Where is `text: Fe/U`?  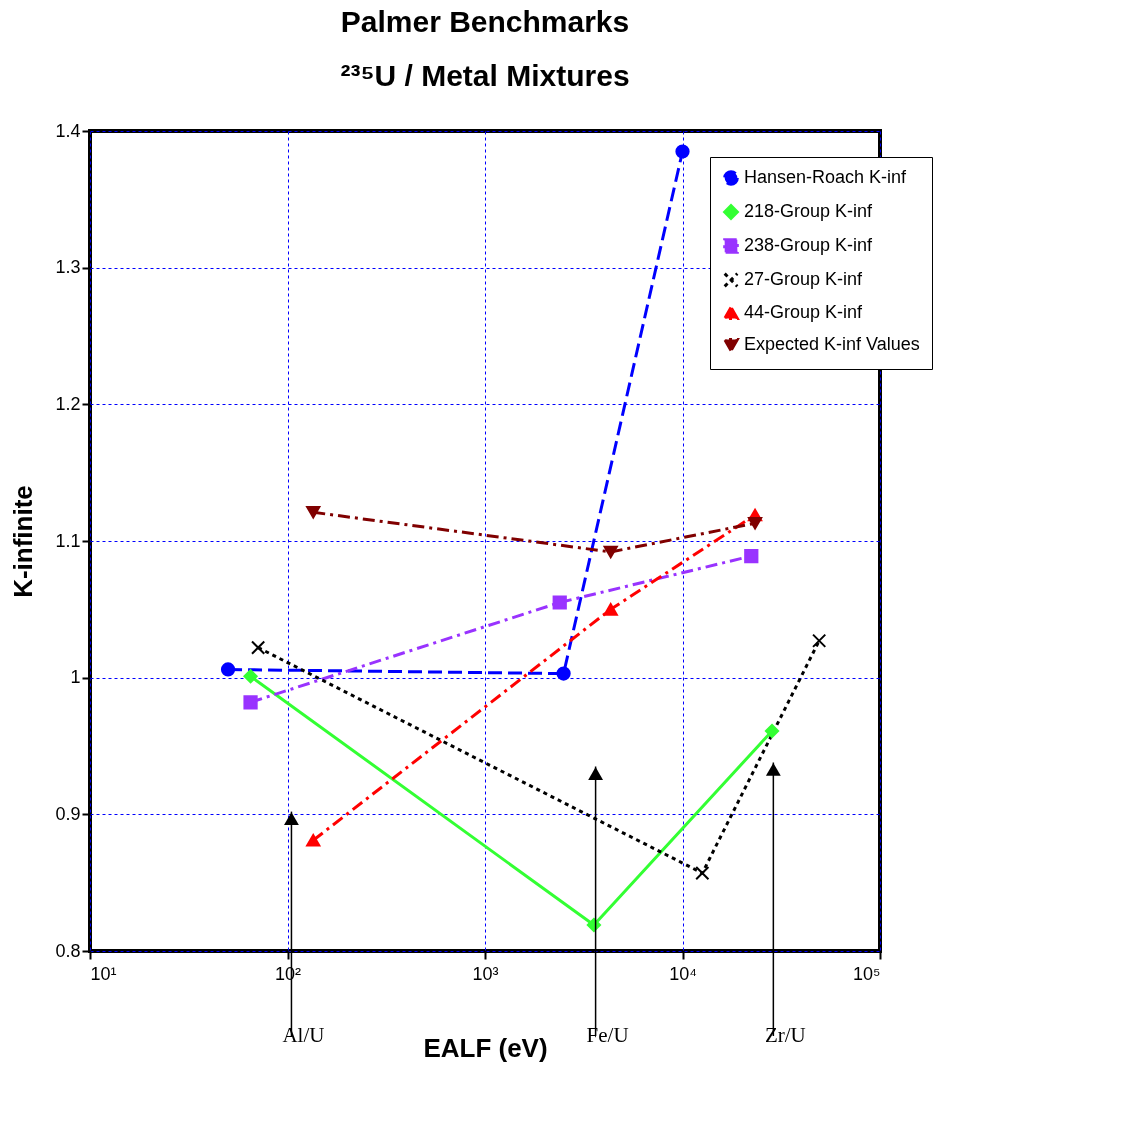
text: Fe/U is located at coordinates (607, 1035).